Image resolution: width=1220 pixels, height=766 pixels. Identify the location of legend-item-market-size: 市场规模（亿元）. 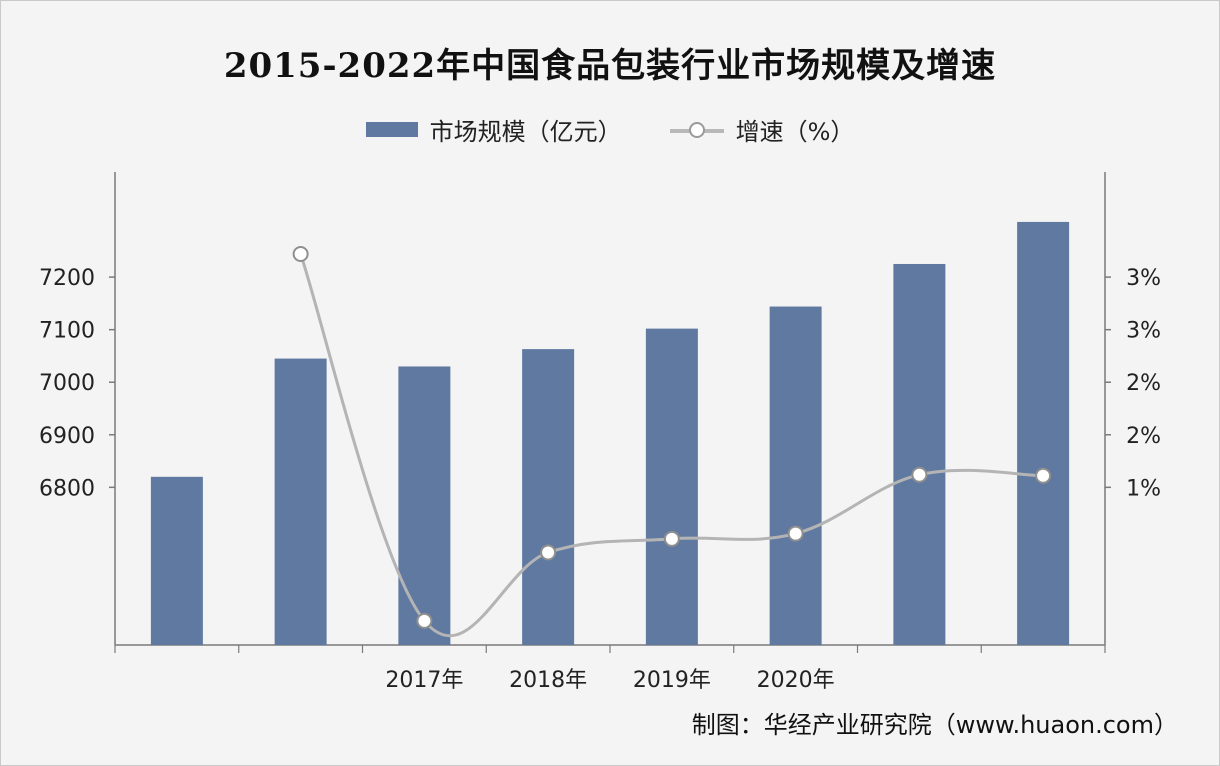
(493, 129).